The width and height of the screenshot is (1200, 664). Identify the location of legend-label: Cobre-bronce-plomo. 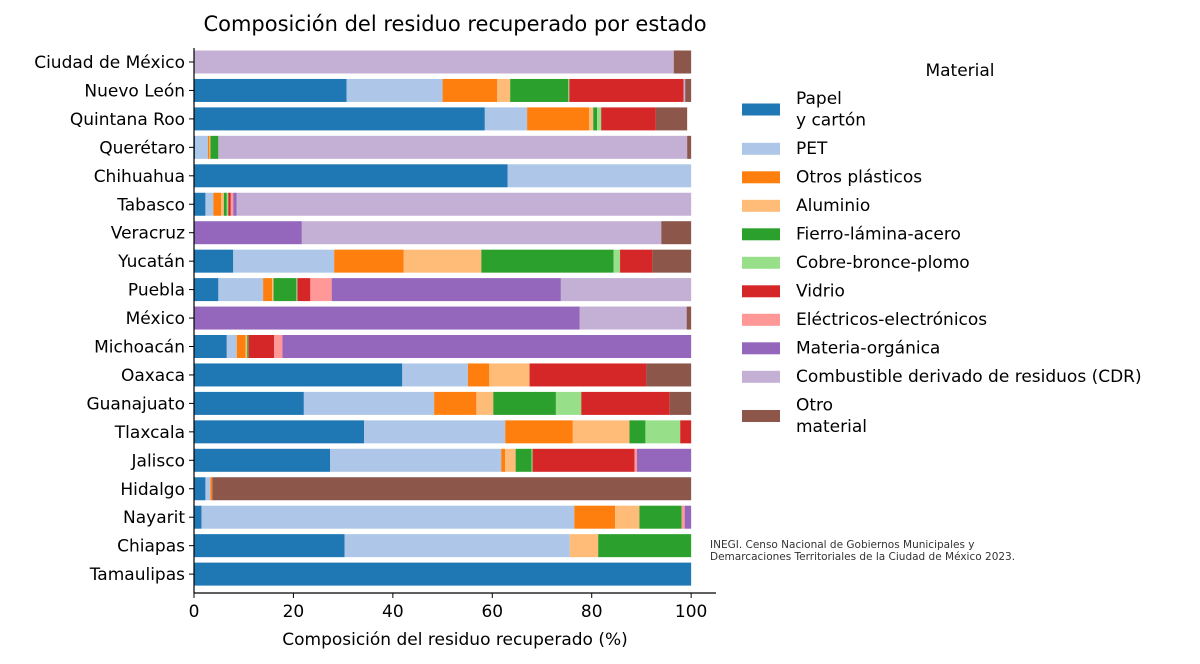
(883, 263).